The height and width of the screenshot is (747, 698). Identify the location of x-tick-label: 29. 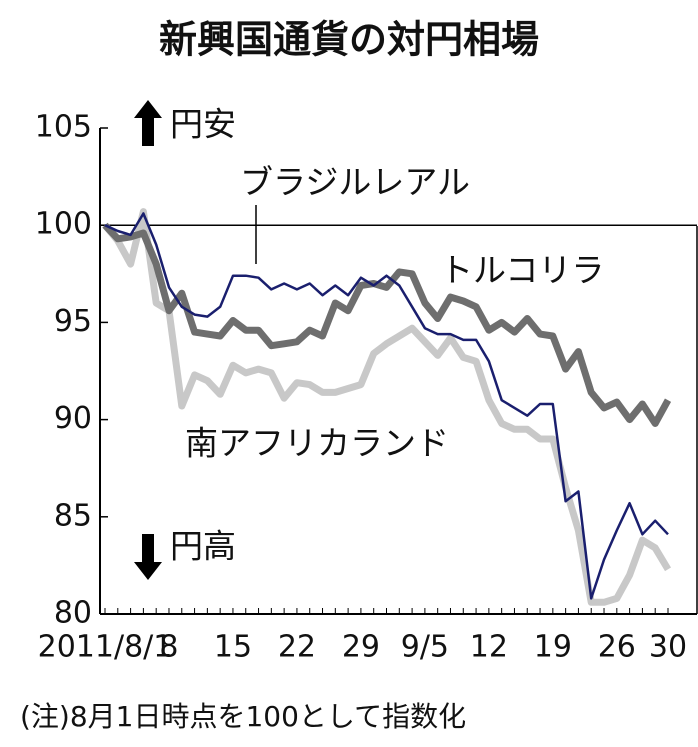
(361, 647).